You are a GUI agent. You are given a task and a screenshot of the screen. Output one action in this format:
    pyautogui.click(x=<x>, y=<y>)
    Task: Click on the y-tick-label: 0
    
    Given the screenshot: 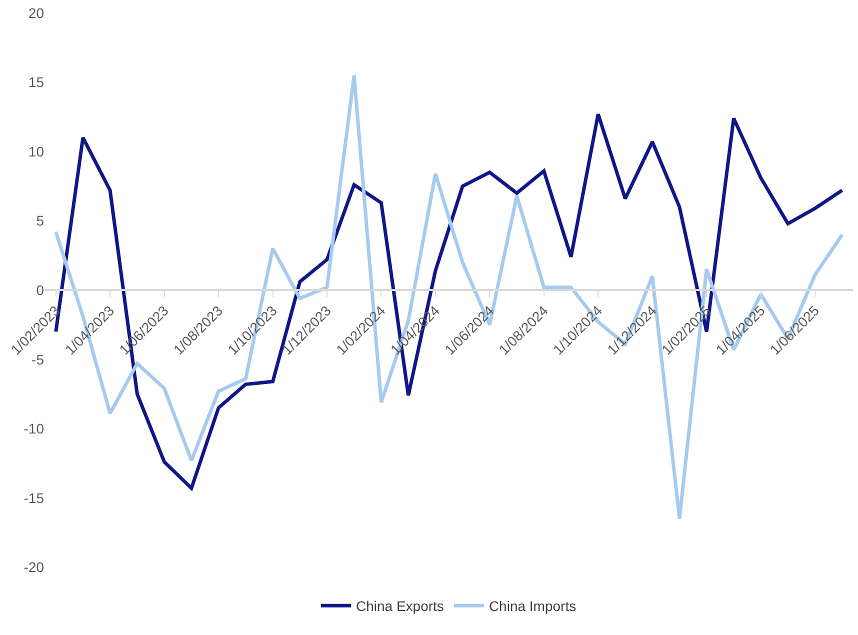 What is the action you would take?
    pyautogui.click(x=40, y=290)
    